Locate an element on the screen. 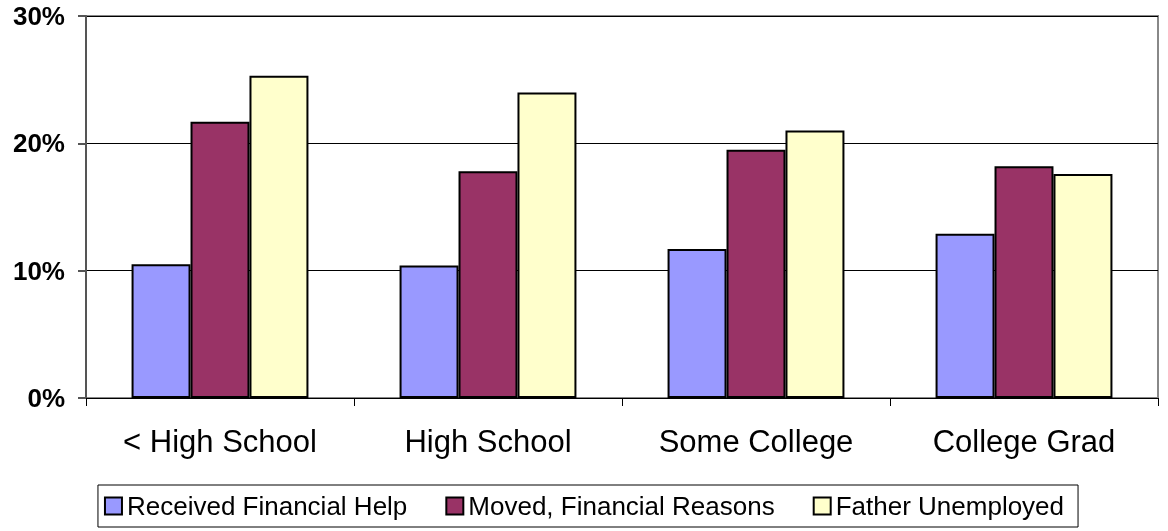  x-tick-label: College Grad is located at coordinates (1024, 441).